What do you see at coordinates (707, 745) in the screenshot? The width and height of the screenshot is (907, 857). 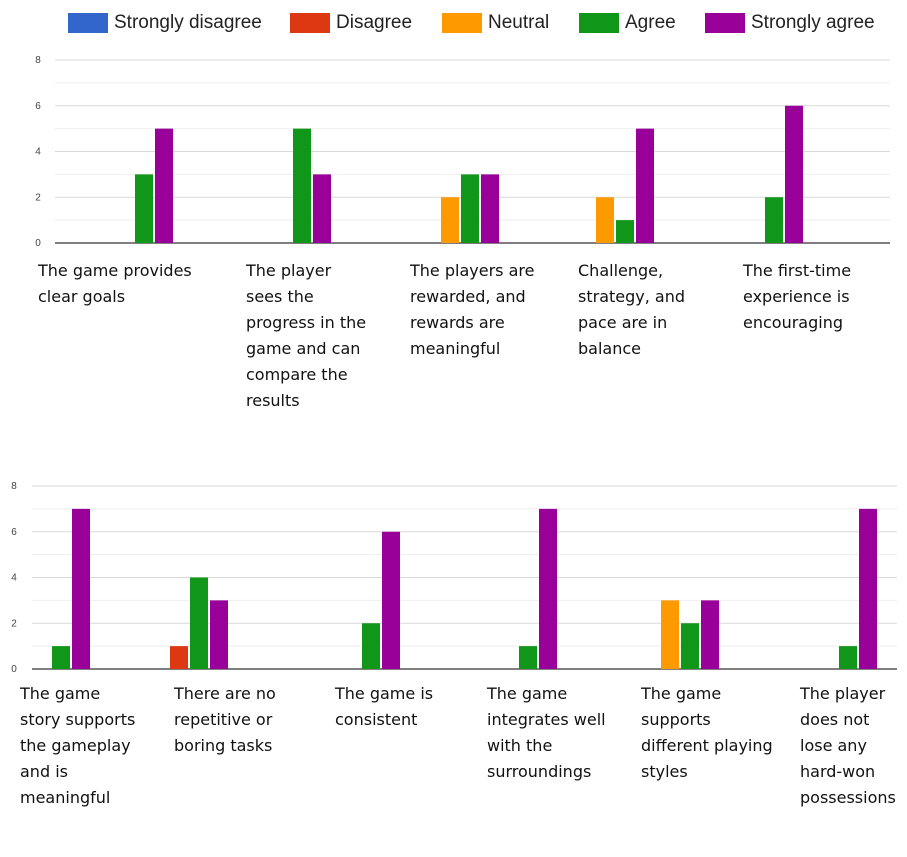 I see `category-label-line: different playing` at bounding box center [707, 745].